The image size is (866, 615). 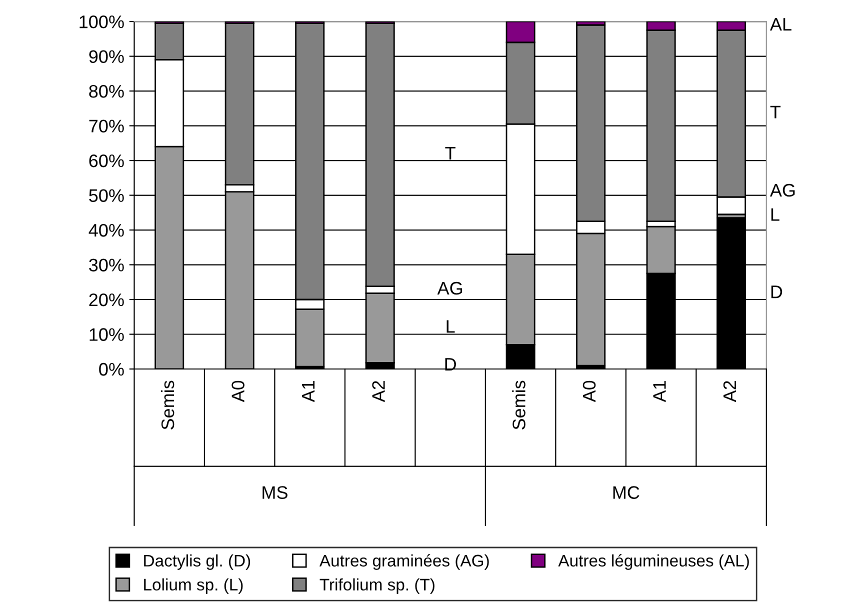 What do you see at coordinates (449, 288) in the screenshot?
I see `annotation: AG` at bounding box center [449, 288].